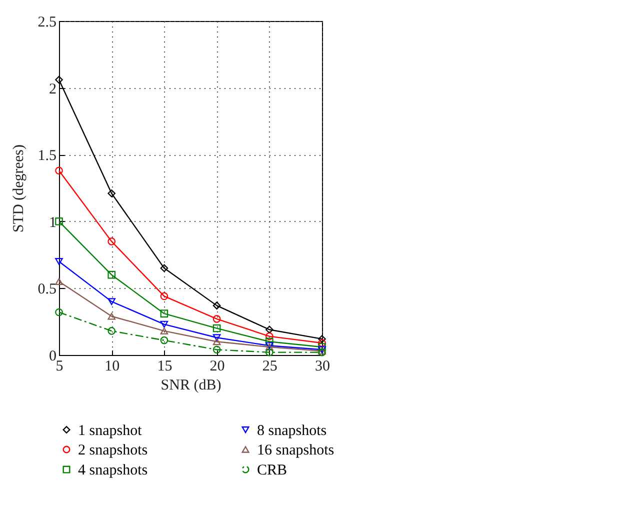  What do you see at coordinates (112, 366) in the screenshot?
I see `x-tick-label: 10` at bounding box center [112, 366].